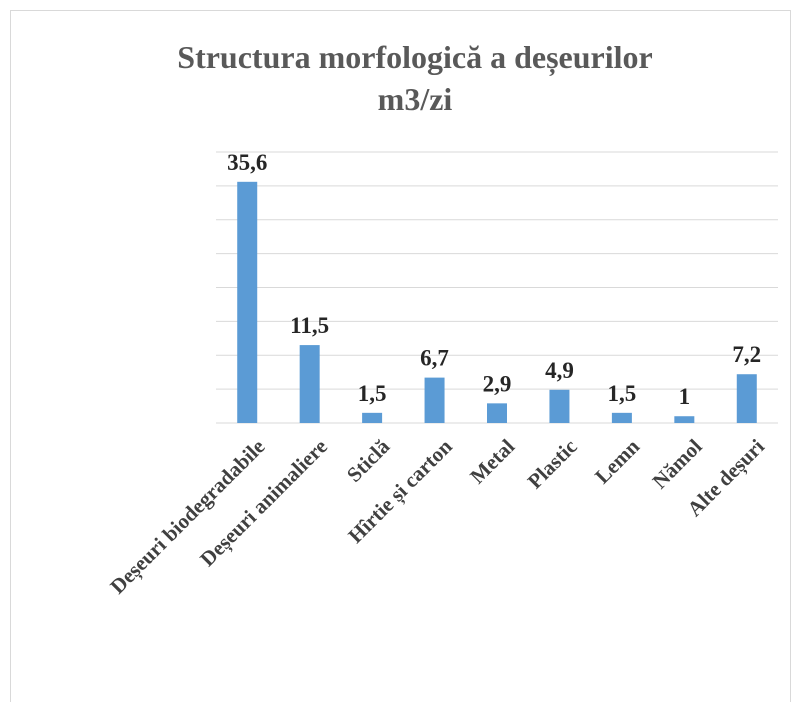 The width and height of the screenshot is (801, 702). I want to click on data-label: 11,5, so click(309, 325).